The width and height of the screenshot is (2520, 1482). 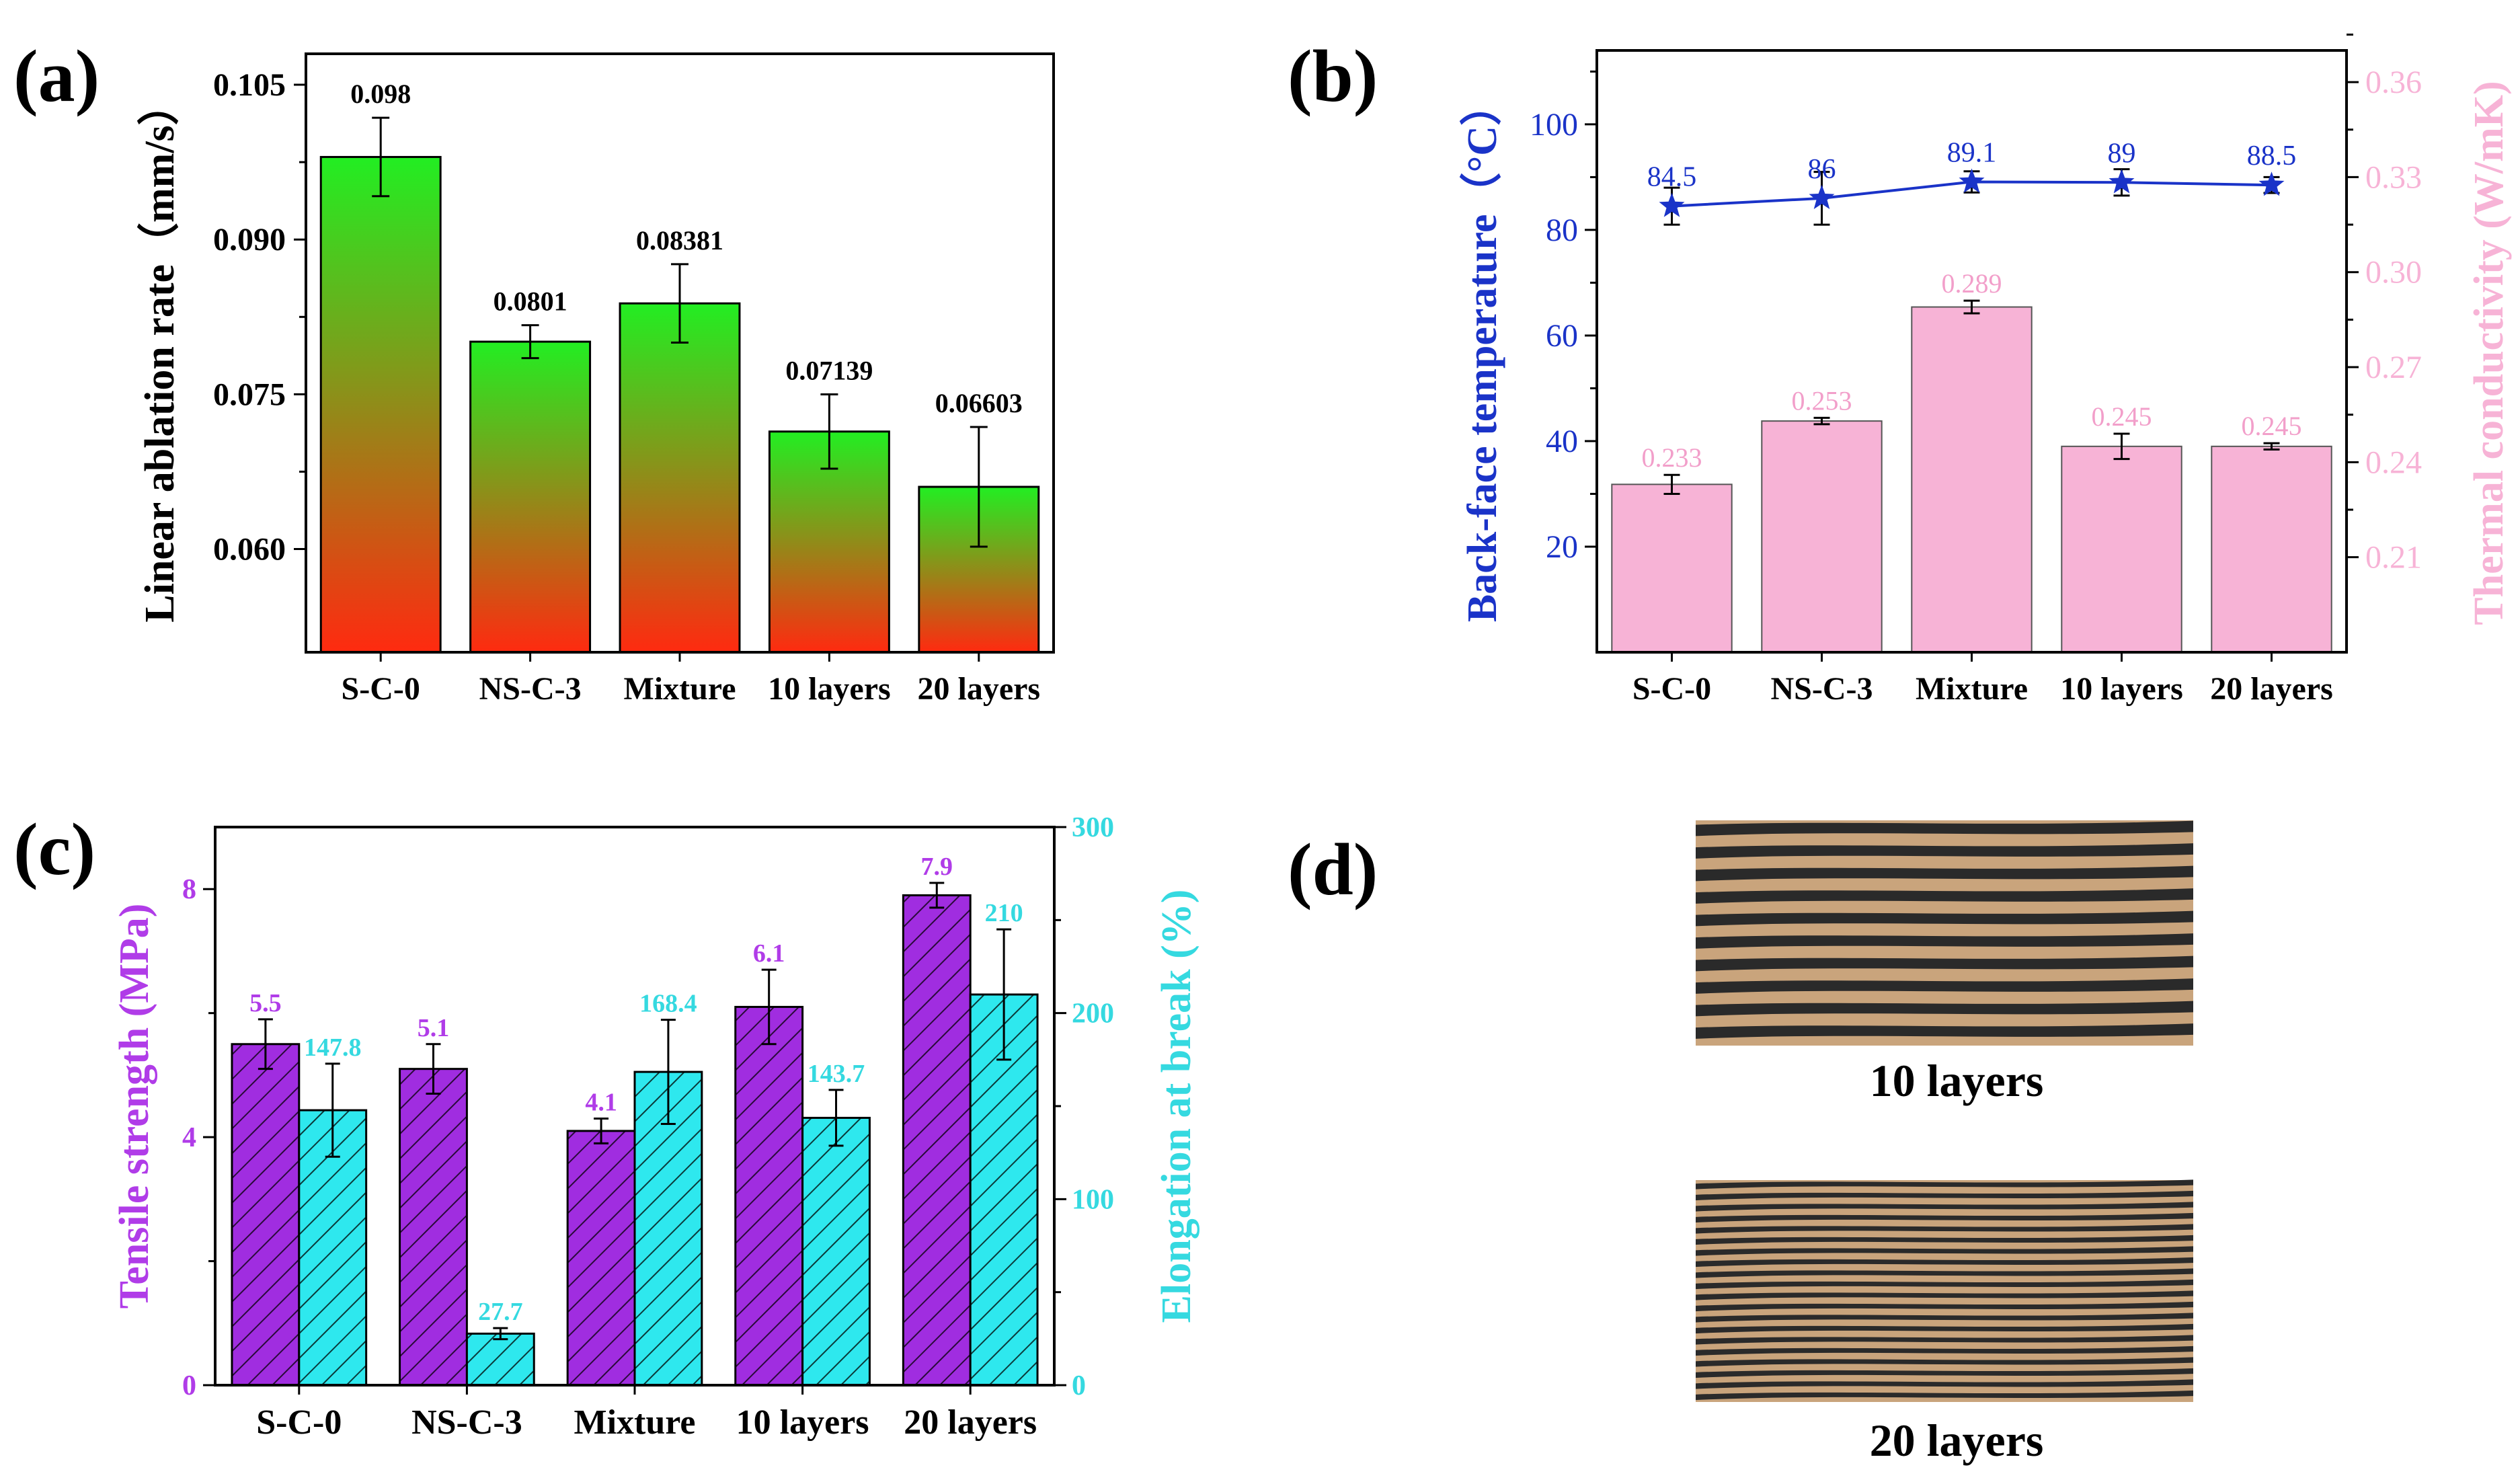 I want to click on x-tick-label: S-C-0, so click(x=381, y=689).